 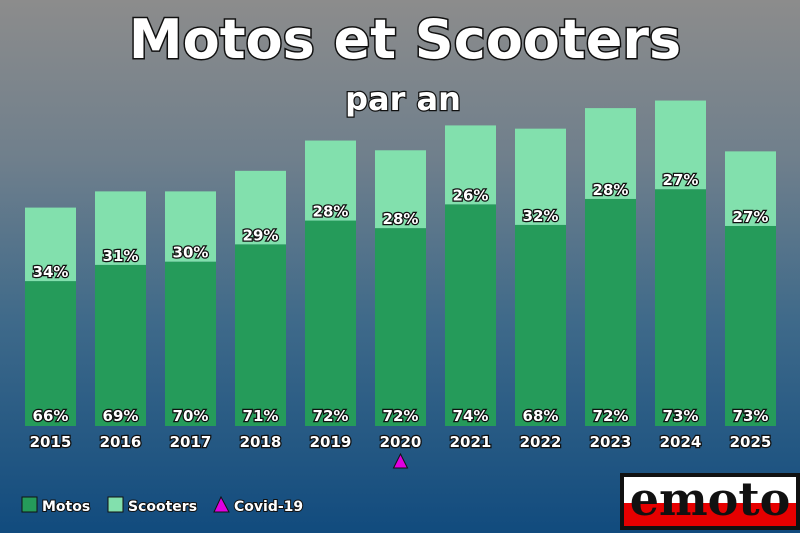 I want to click on bar-motos-2023, so click(x=610, y=312).